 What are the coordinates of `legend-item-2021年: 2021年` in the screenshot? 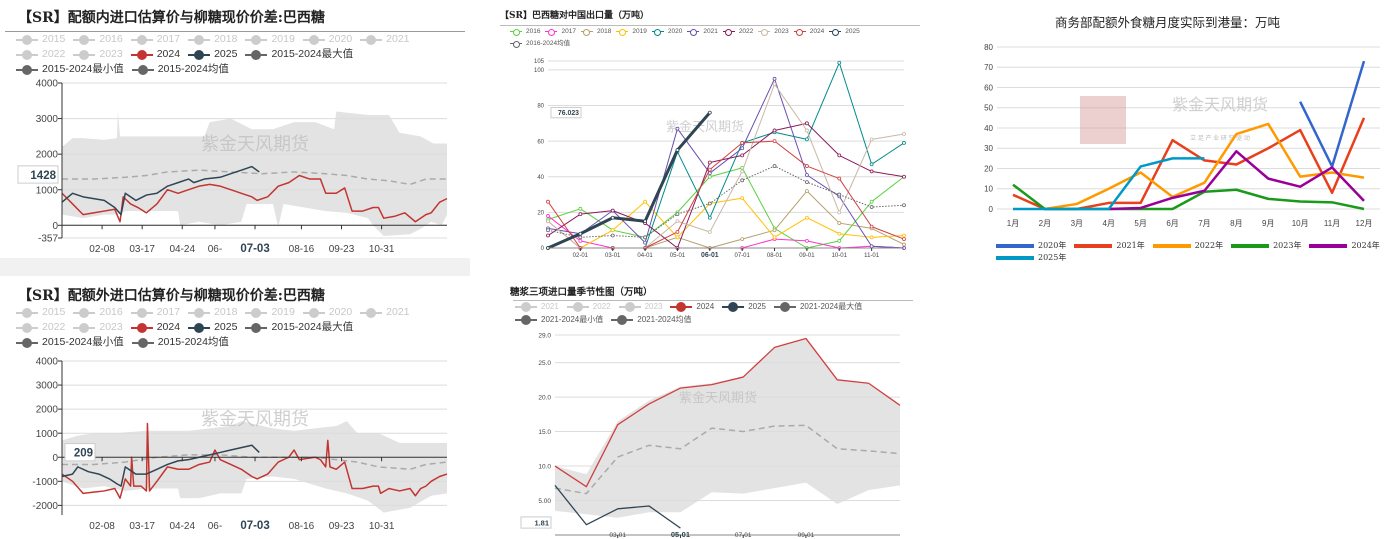 It's located at (1109, 246).